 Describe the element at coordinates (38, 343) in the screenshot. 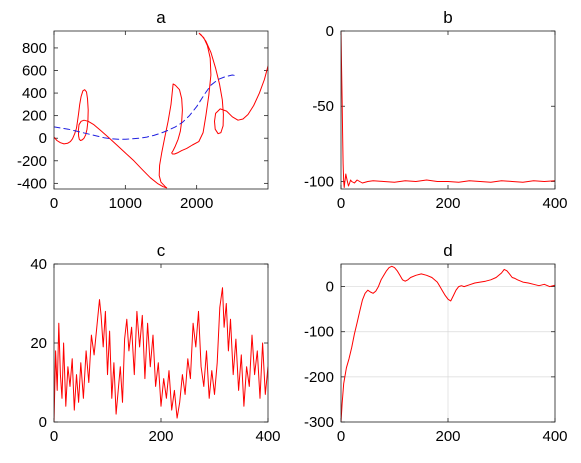

I see `y-tick-label: 20` at that location.